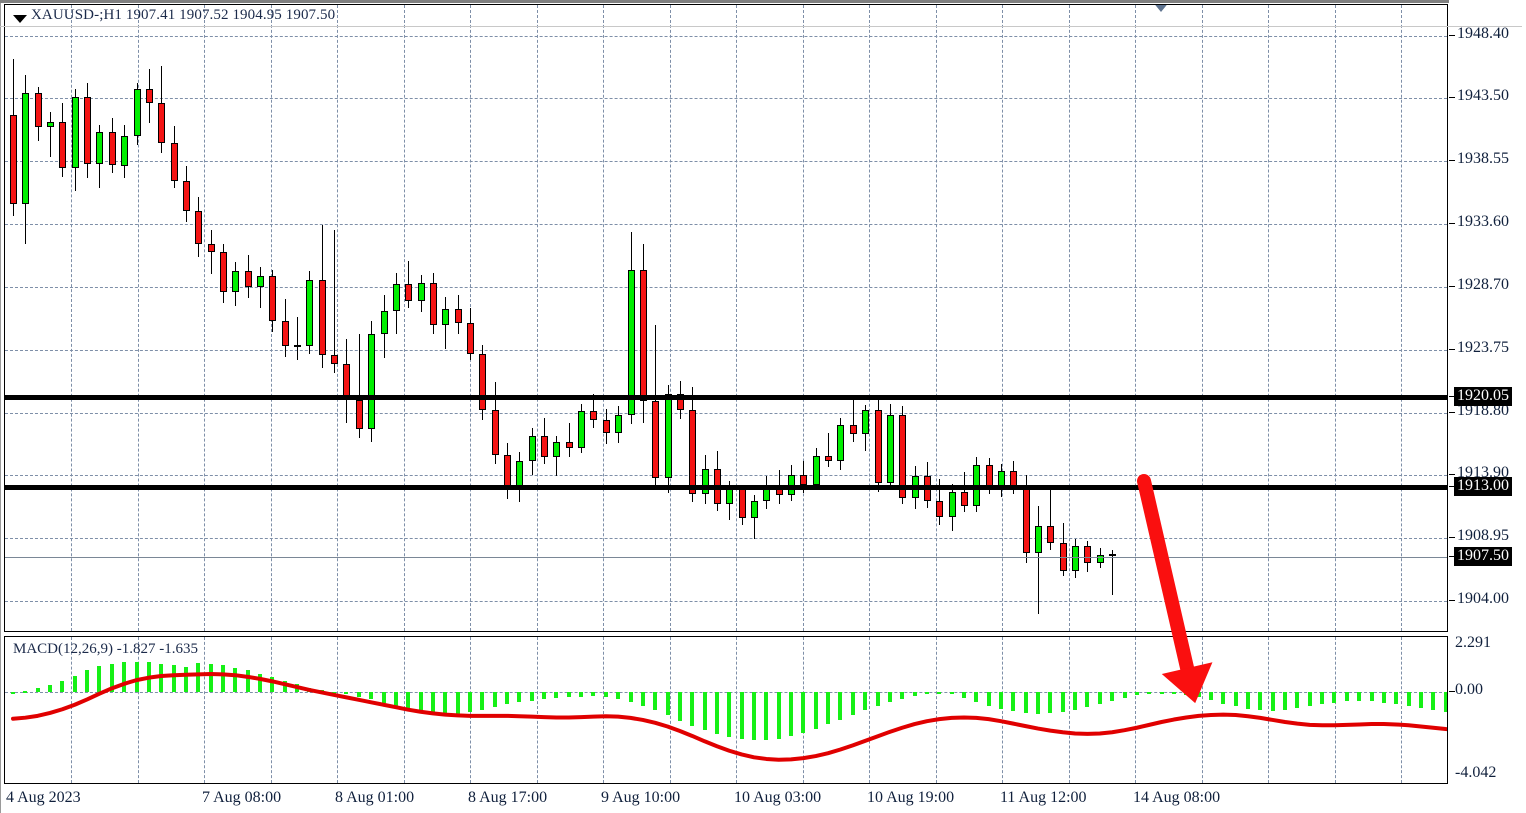 This screenshot has height=813, width=1526. I want to click on triangle-down-icon, so click(20, 19).